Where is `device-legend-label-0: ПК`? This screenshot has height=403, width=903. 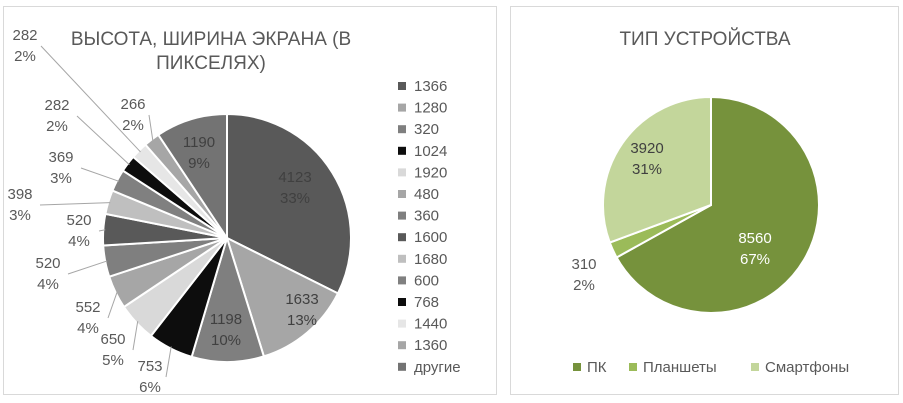
device-legend-label-0: ПК is located at coordinates (597, 367).